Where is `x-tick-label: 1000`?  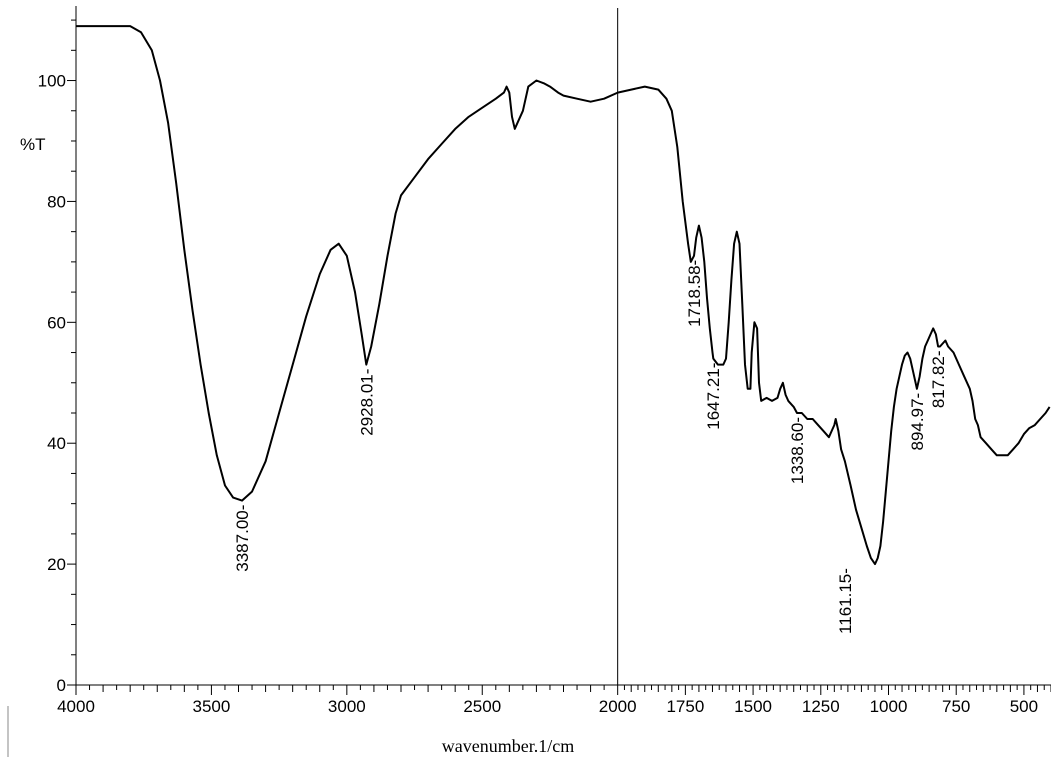 x-tick-label: 1000 is located at coordinates (889, 706).